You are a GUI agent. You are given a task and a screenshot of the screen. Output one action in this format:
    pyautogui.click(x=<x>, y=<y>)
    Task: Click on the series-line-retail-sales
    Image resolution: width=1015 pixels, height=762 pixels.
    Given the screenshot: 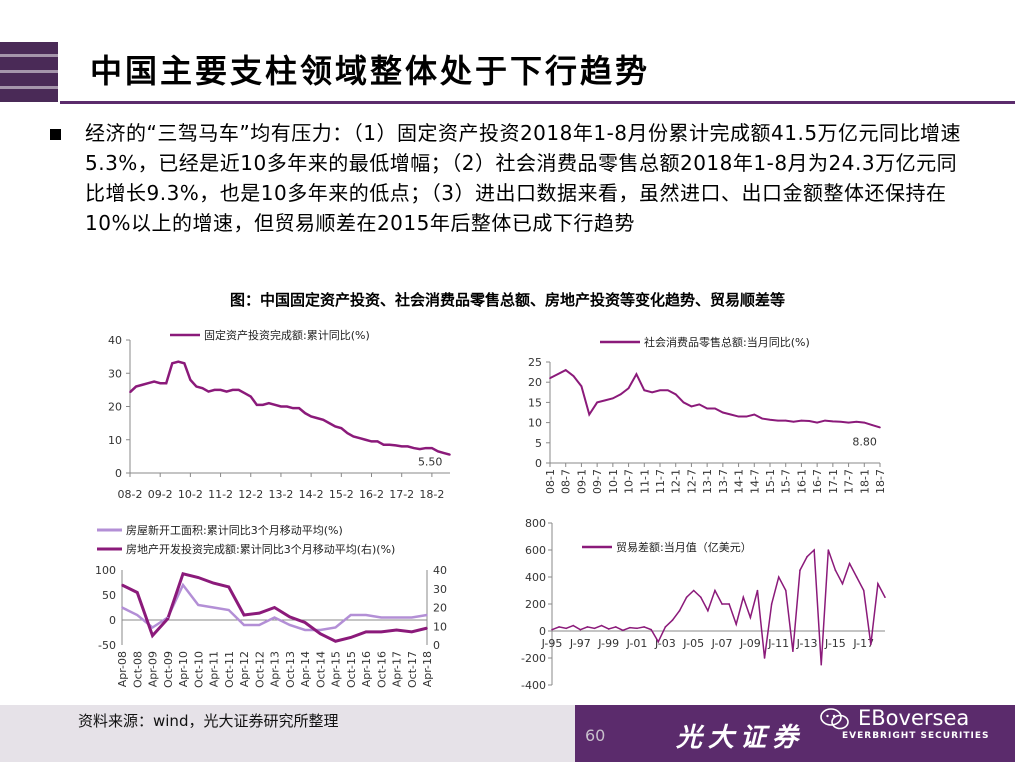 What is the action you would take?
    pyautogui.click(x=715, y=398)
    